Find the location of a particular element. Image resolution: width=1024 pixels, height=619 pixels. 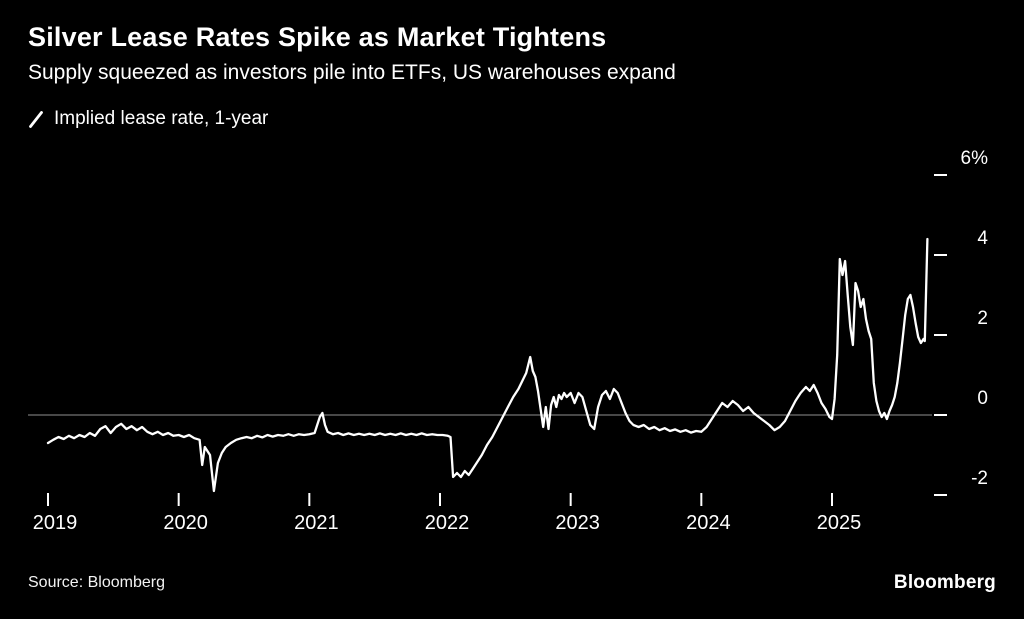

x-axis-label: 2019 is located at coordinates (55, 523).